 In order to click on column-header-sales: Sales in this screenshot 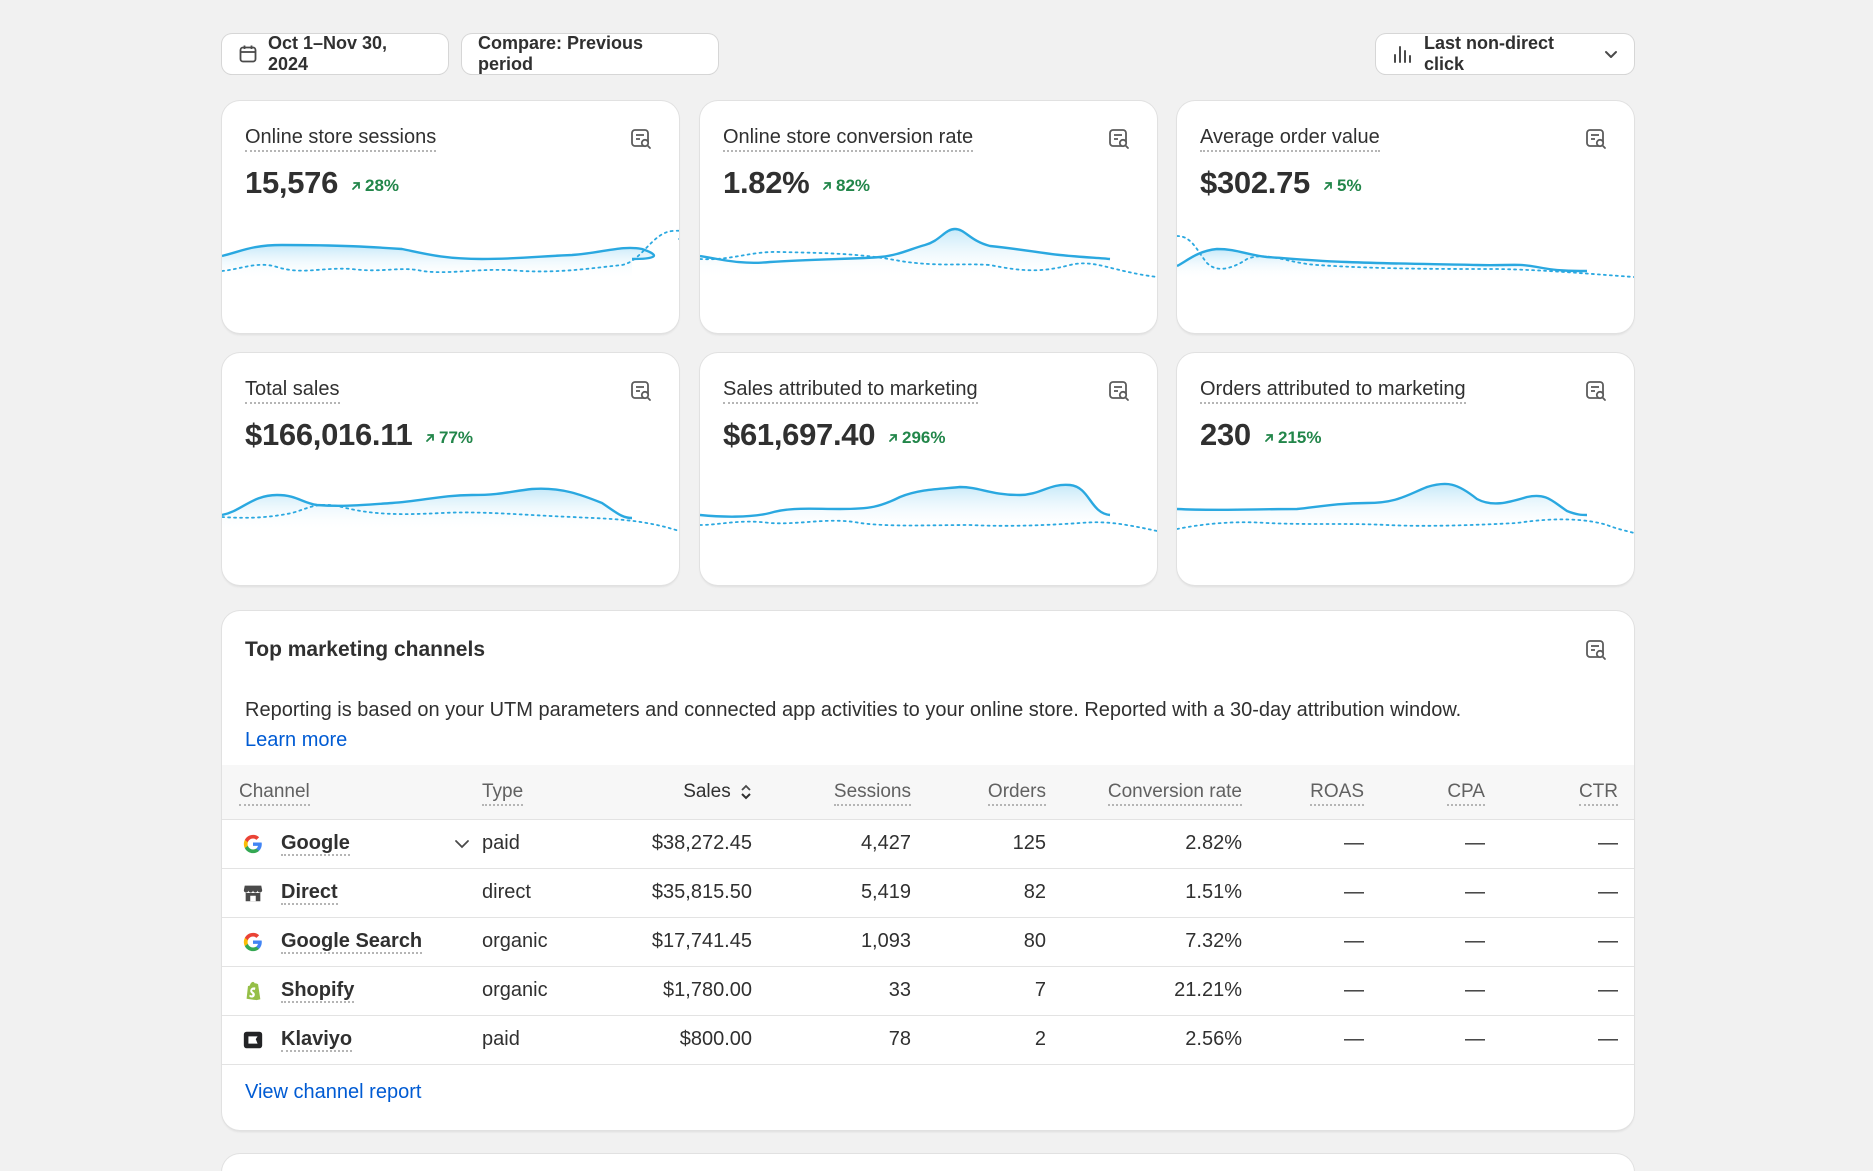, I will do `click(677, 792)`.